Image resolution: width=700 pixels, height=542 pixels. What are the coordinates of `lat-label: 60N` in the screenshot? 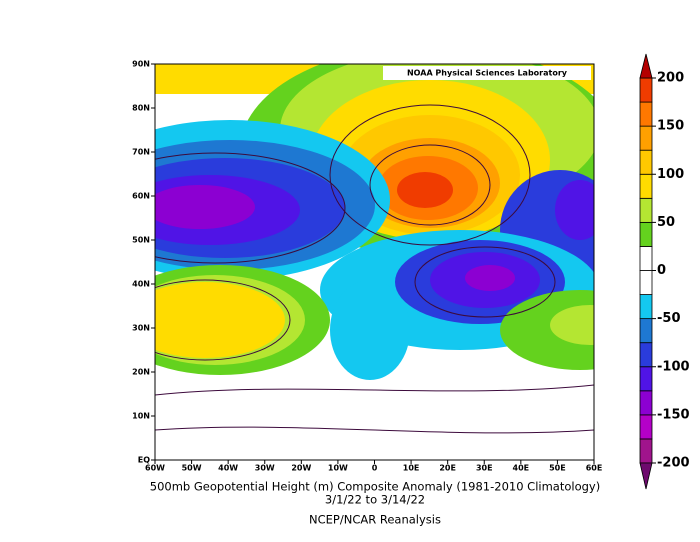 It's located at (141, 196).